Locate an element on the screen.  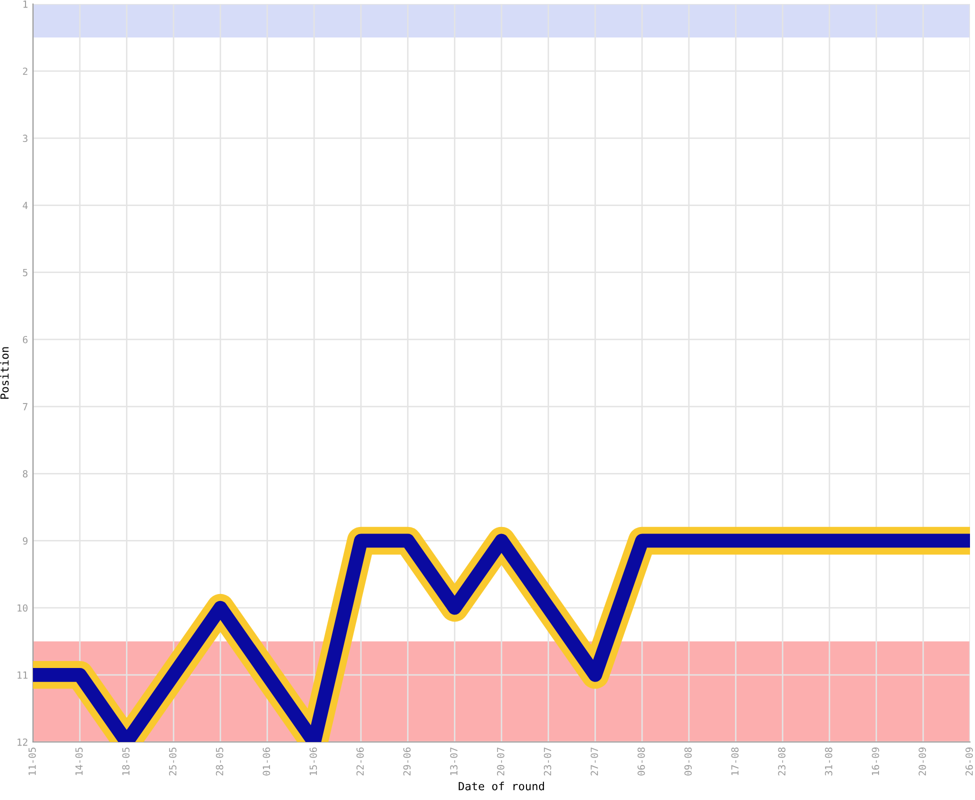
x-tick-label: 28-05 is located at coordinates (220, 762).